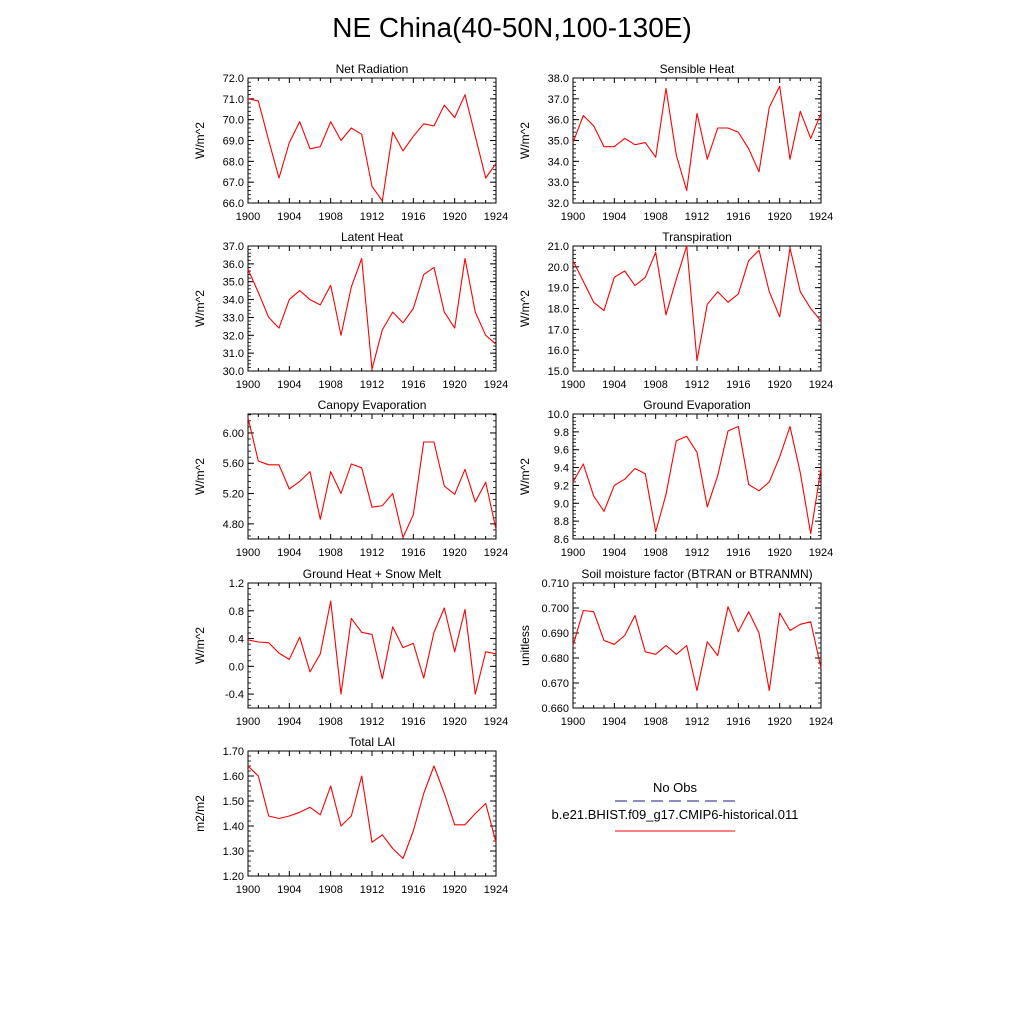  I want to click on y-tick-label: 72.0, so click(233, 79).